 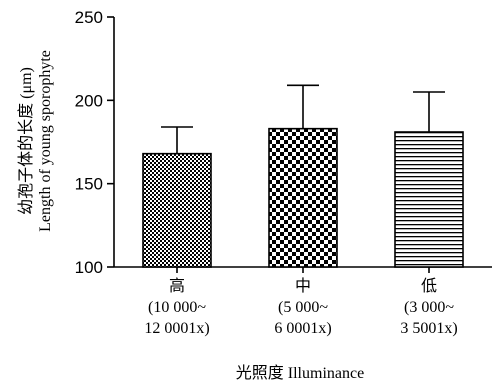 I want to click on y-tick-label: 150, so click(x=89, y=184).